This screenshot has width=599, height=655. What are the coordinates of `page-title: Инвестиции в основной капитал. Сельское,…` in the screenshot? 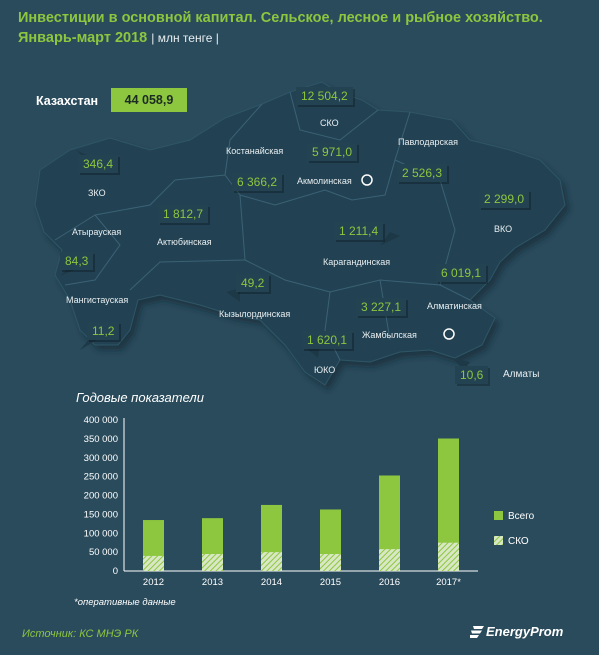 It's located at (280, 28).